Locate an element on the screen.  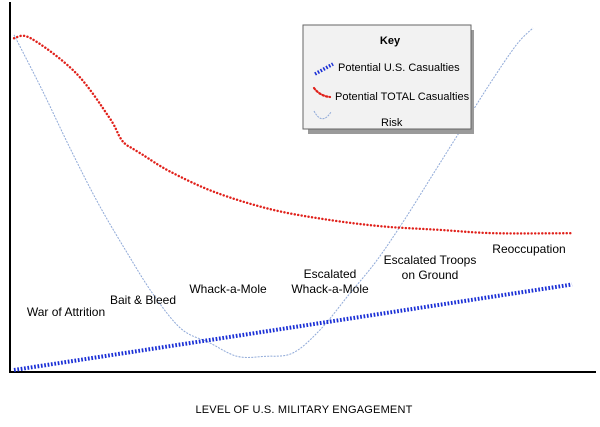
stage-label-reoccupation: Reoccupation is located at coordinates (528, 249).